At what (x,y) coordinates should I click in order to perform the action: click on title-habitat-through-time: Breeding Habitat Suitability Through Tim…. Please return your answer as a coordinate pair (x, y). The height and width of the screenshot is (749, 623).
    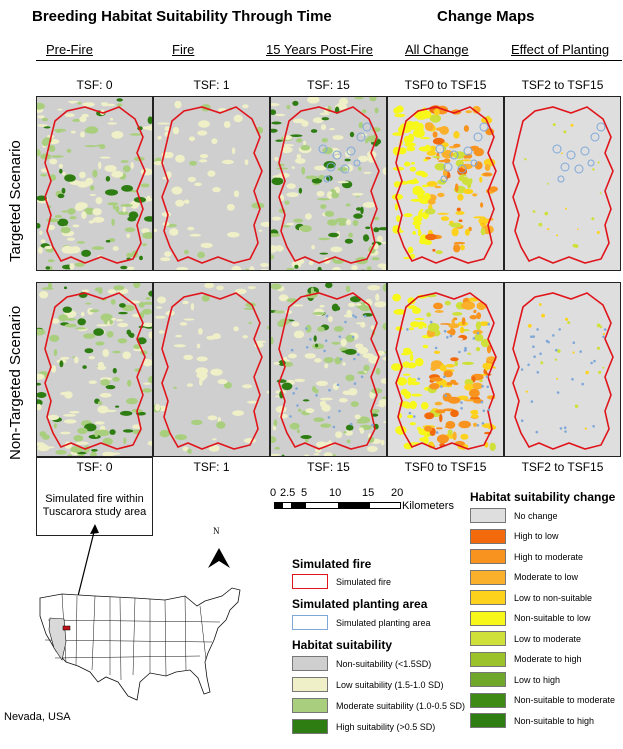
    Looking at the image, I should click on (182, 16).